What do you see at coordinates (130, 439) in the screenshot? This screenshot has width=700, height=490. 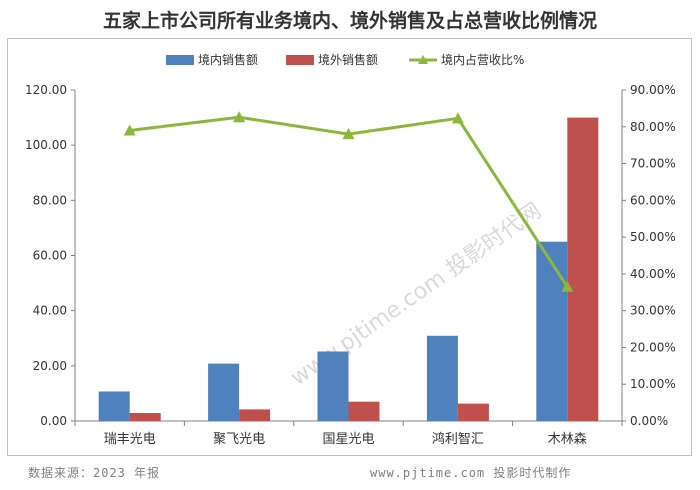 I see `x-category-label: 瑞丰光电` at bounding box center [130, 439].